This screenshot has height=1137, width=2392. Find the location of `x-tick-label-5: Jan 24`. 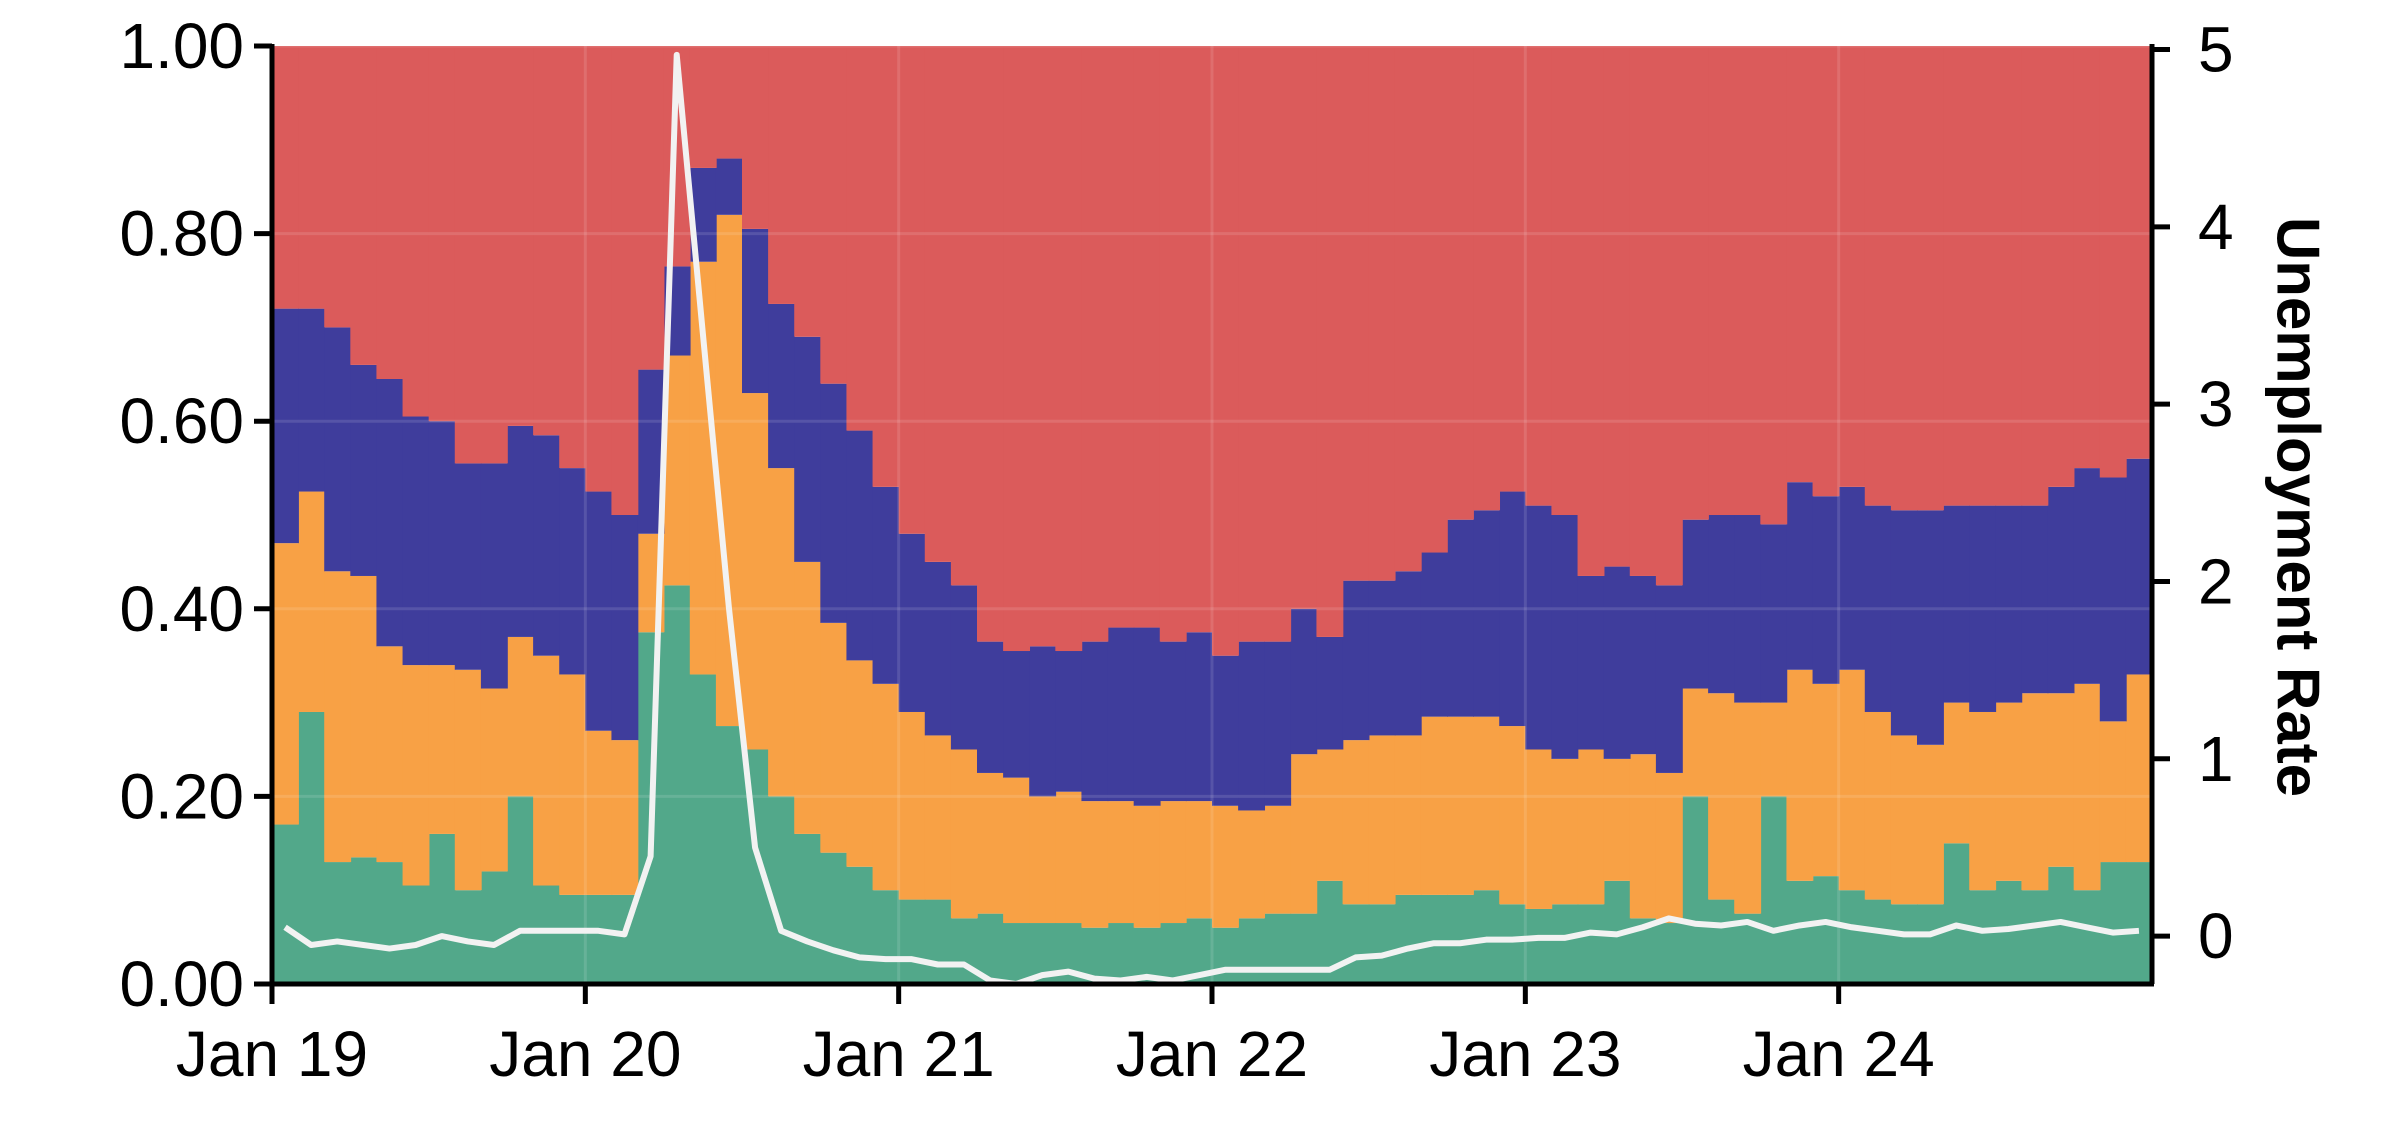

x-tick-label-5: Jan 24 is located at coordinates (1839, 1054).